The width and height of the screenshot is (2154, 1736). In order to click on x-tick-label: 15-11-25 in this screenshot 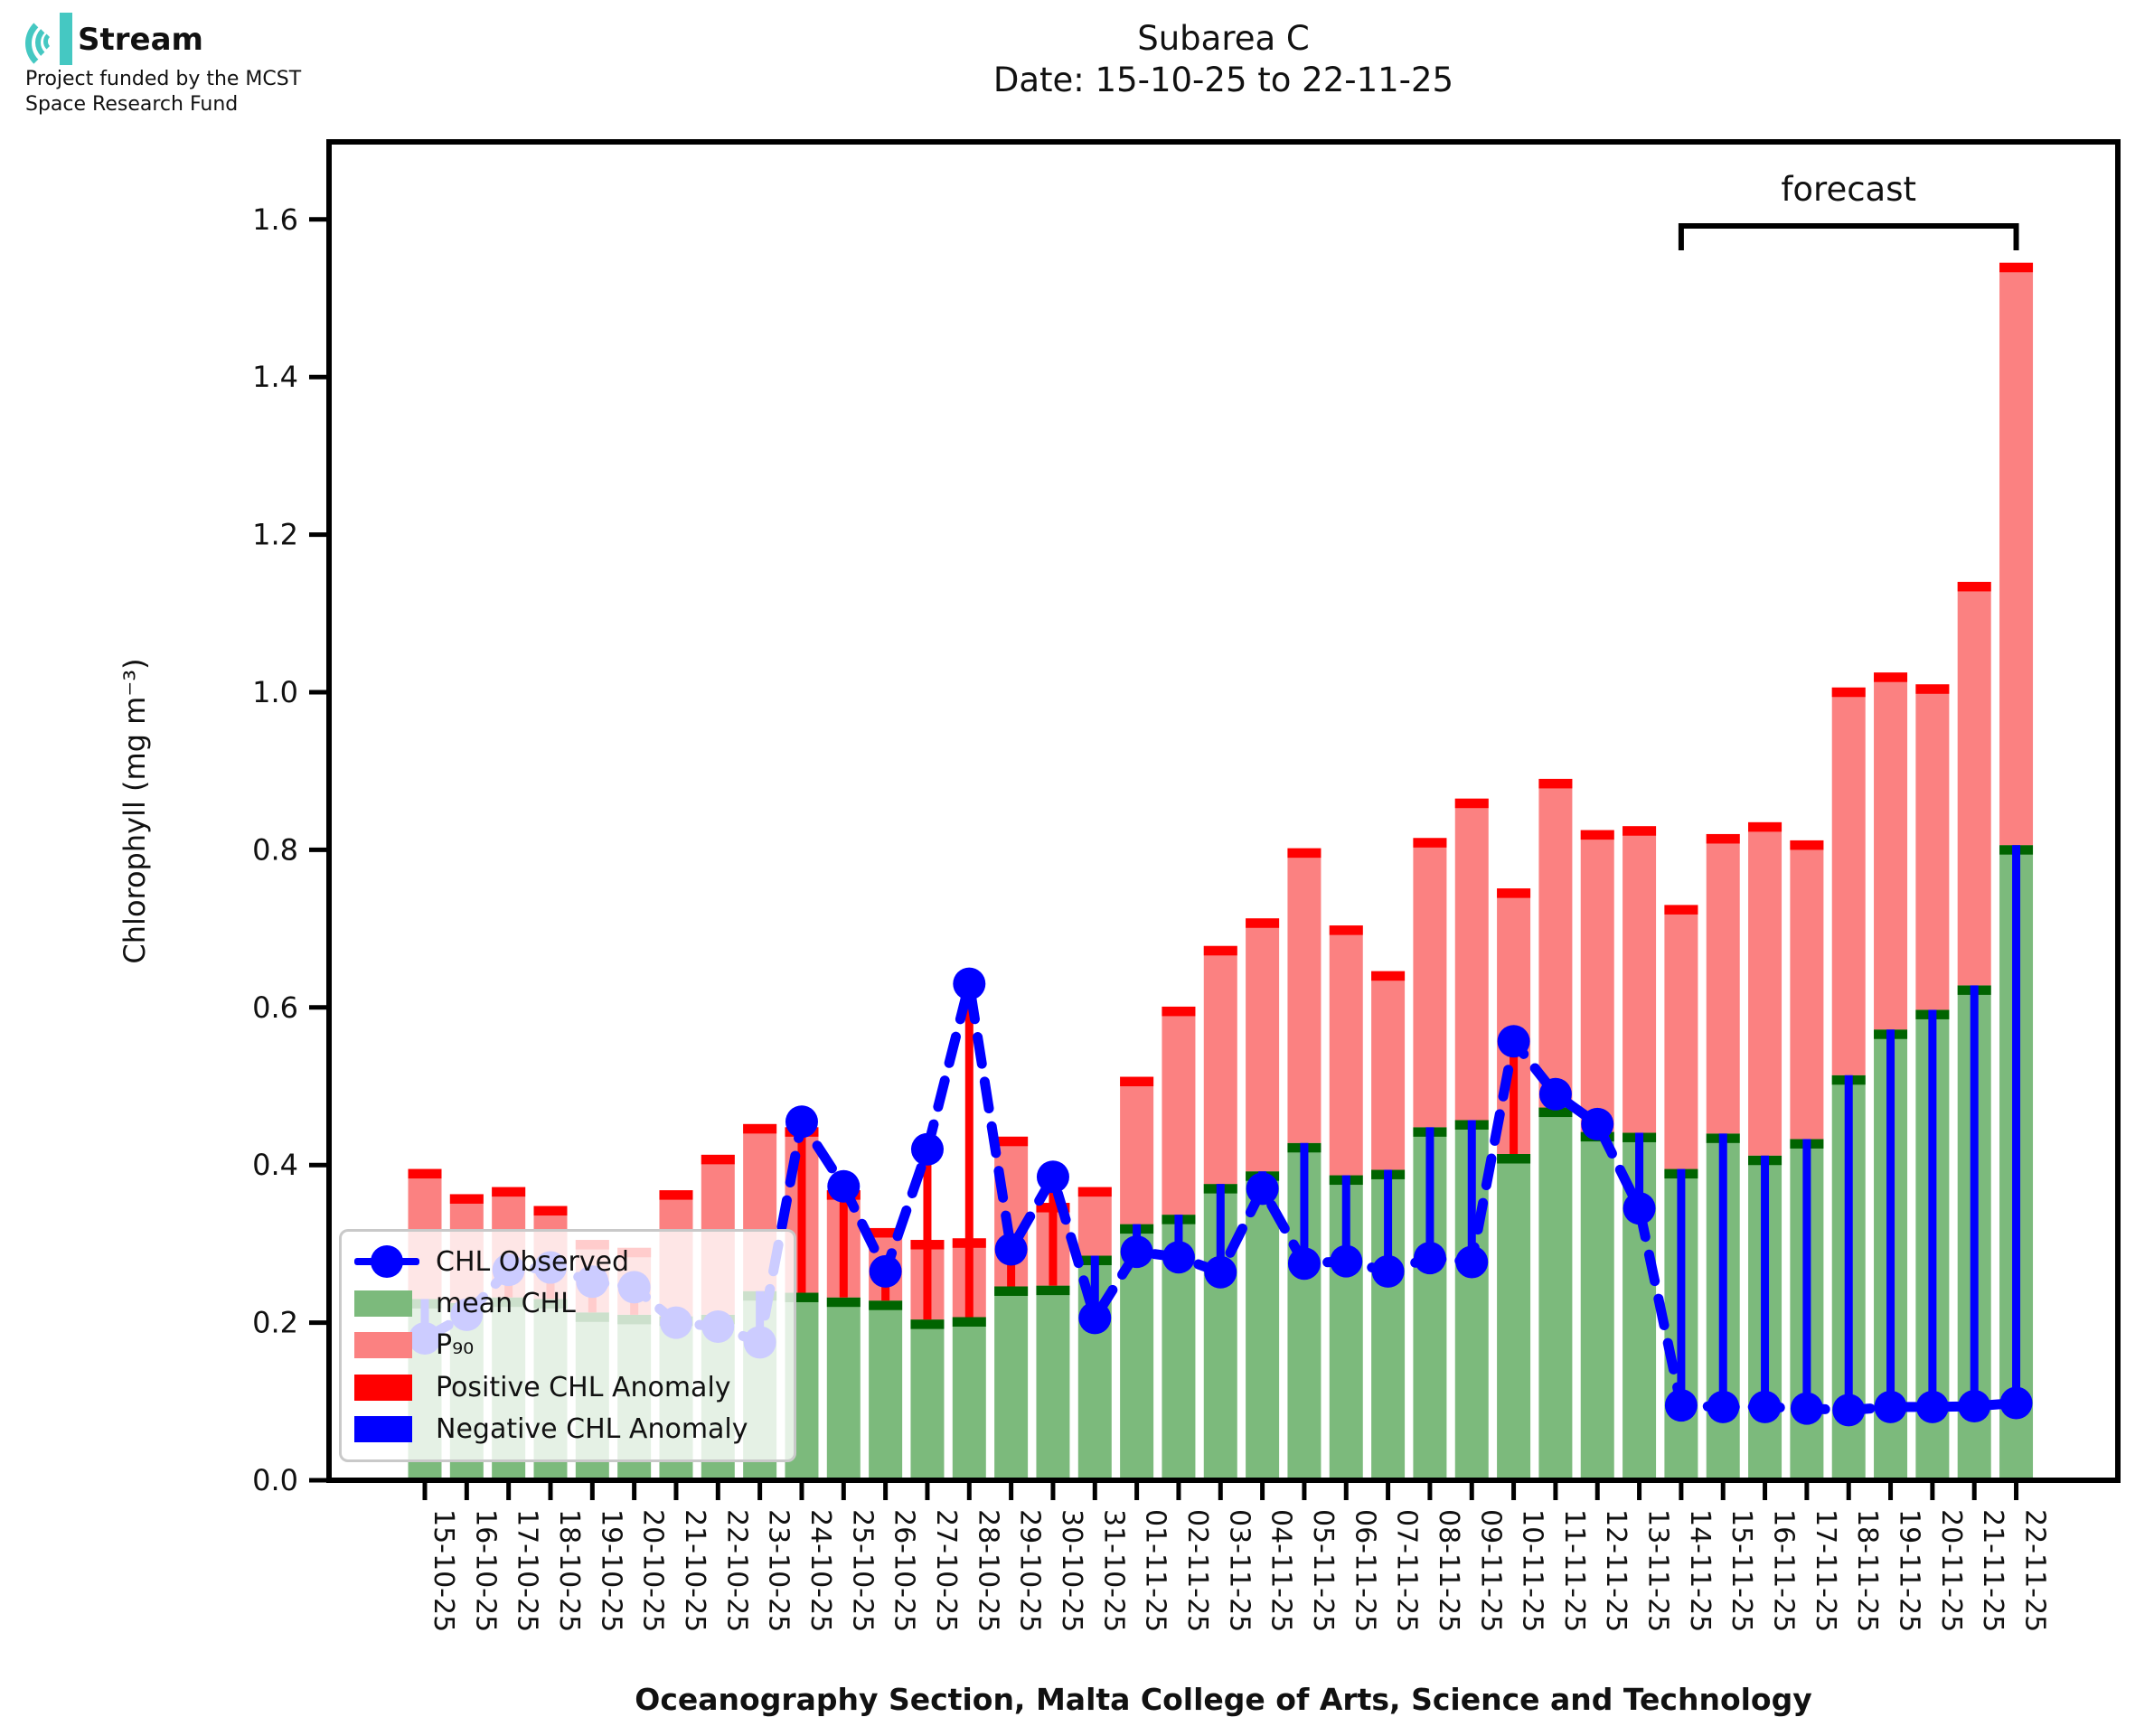, I will do `click(1741, 1570)`.